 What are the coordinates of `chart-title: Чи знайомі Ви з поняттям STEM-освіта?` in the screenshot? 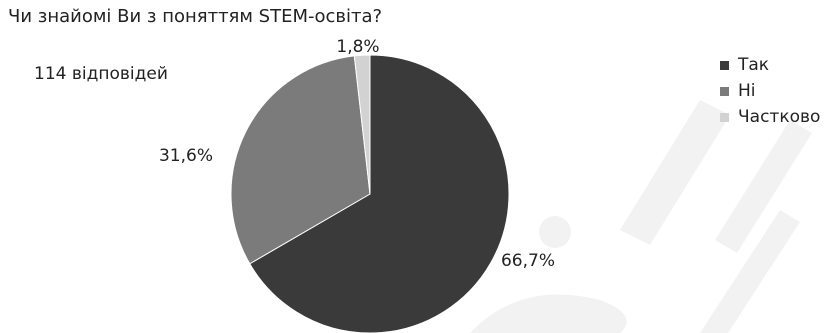 It's located at (195, 16).